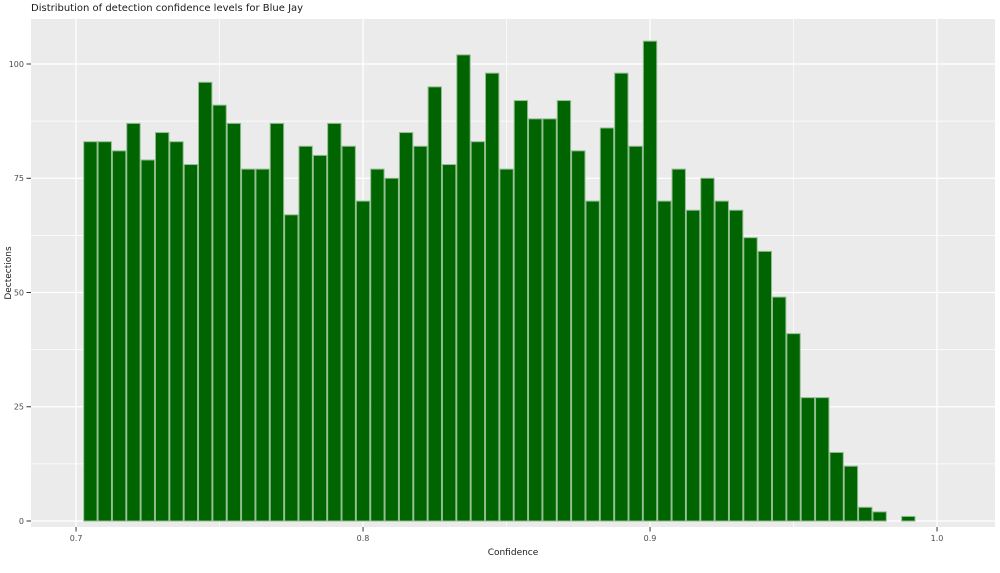 The image size is (1000, 573). Describe the element at coordinates (16, 64) in the screenshot. I see `y-tick-label: 100` at that location.